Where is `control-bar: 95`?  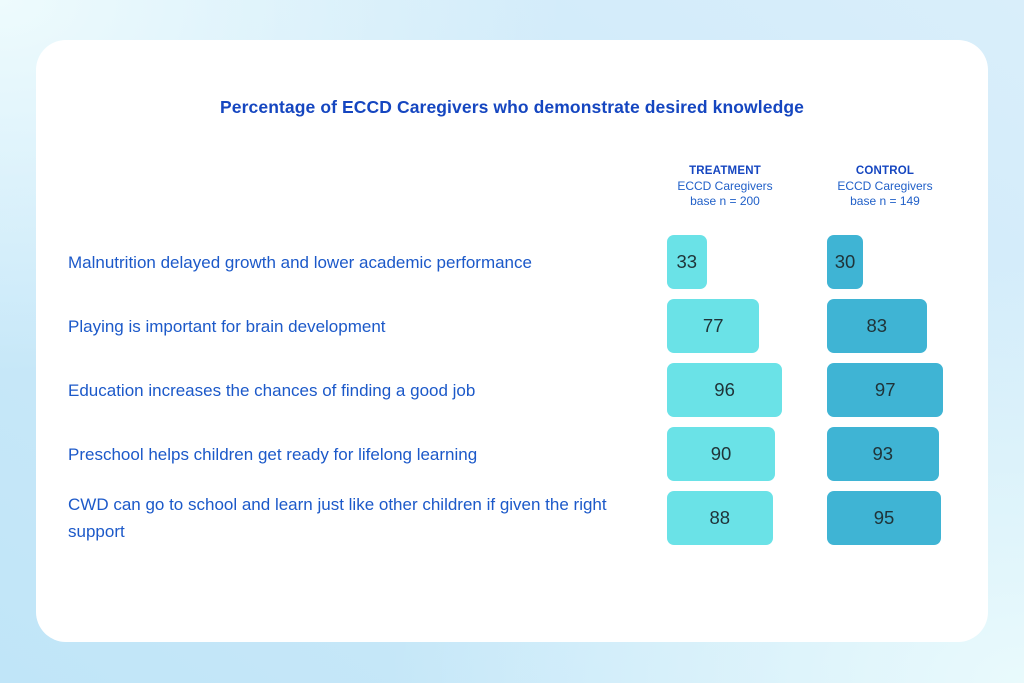
control-bar: 95 is located at coordinates (884, 518).